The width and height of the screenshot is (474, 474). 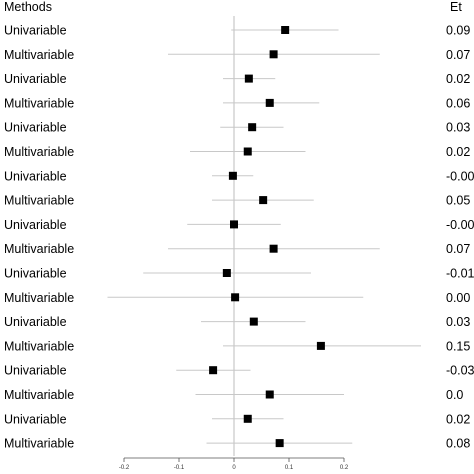 What do you see at coordinates (28, 7) in the screenshot?
I see `methods-header: Methods` at bounding box center [28, 7].